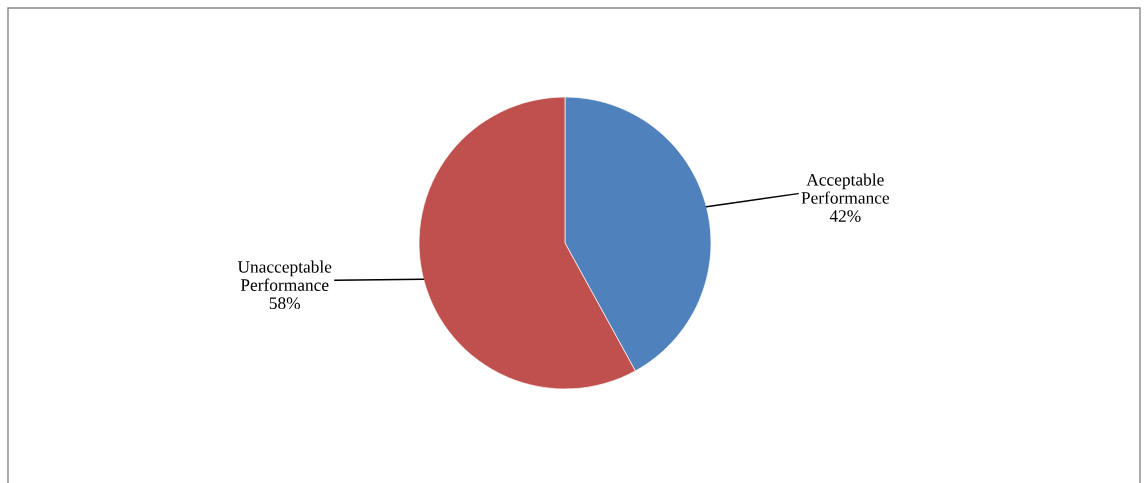 Image resolution: width=1148 pixels, height=483 pixels. I want to click on data-label: 58%, so click(285, 303).